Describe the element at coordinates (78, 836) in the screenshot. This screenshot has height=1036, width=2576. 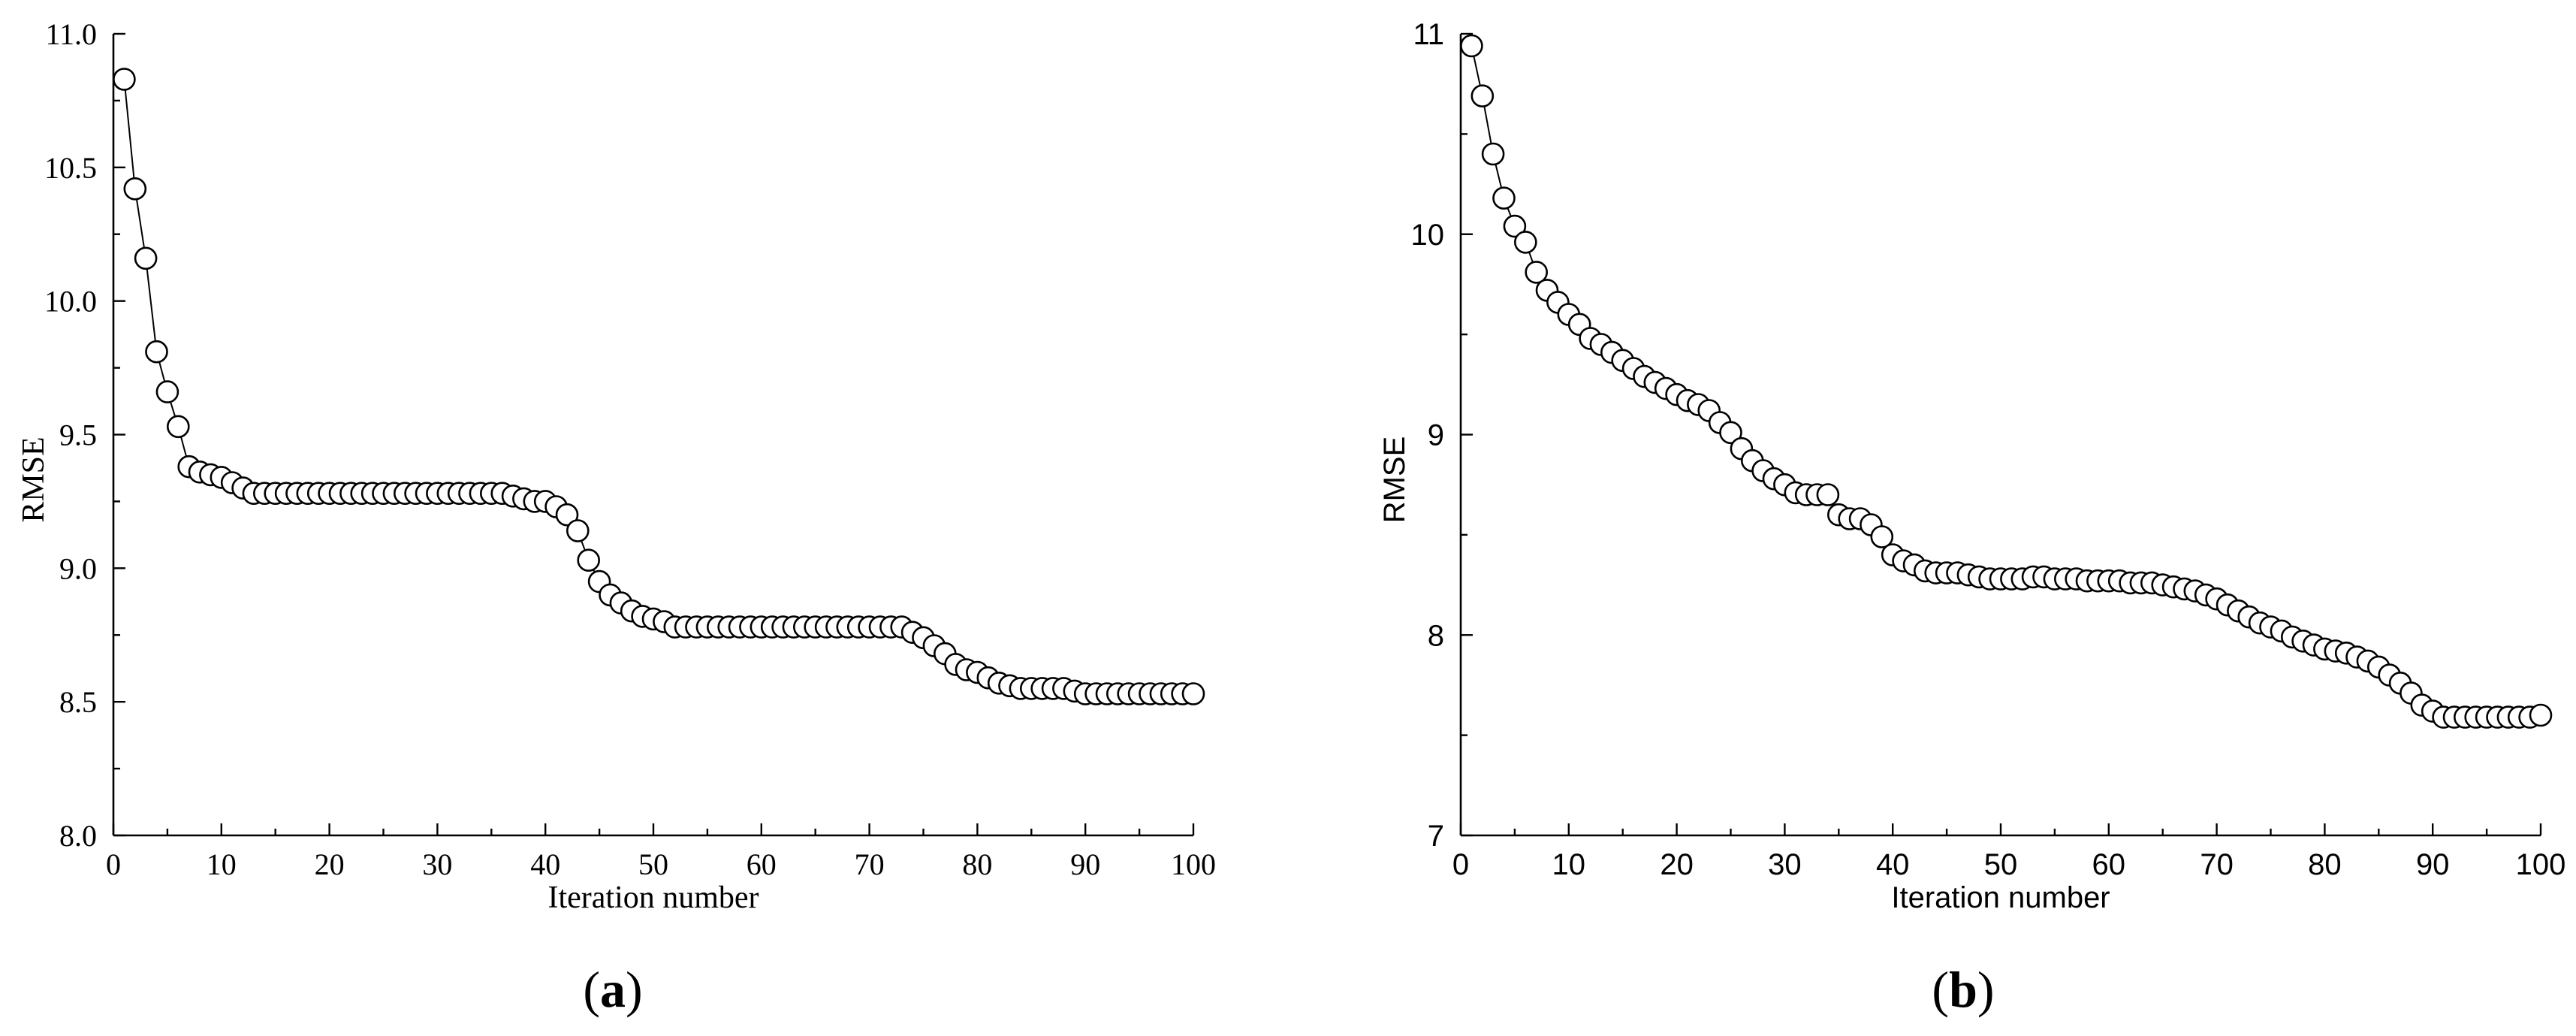
I see `y-tick-label: 8.0` at that location.